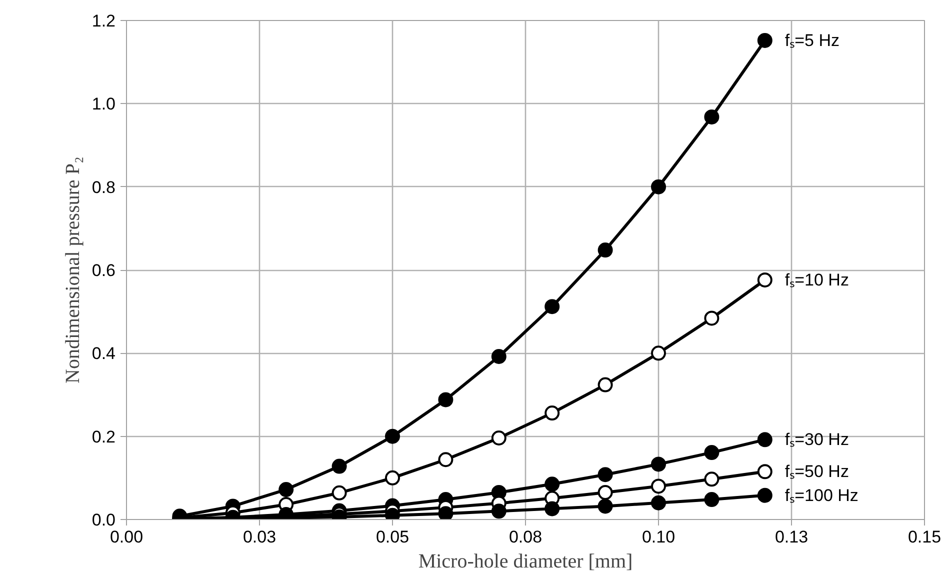  Describe the element at coordinates (104, 21) in the screenshot. I see `y-tick-label: 1.2` at that location.